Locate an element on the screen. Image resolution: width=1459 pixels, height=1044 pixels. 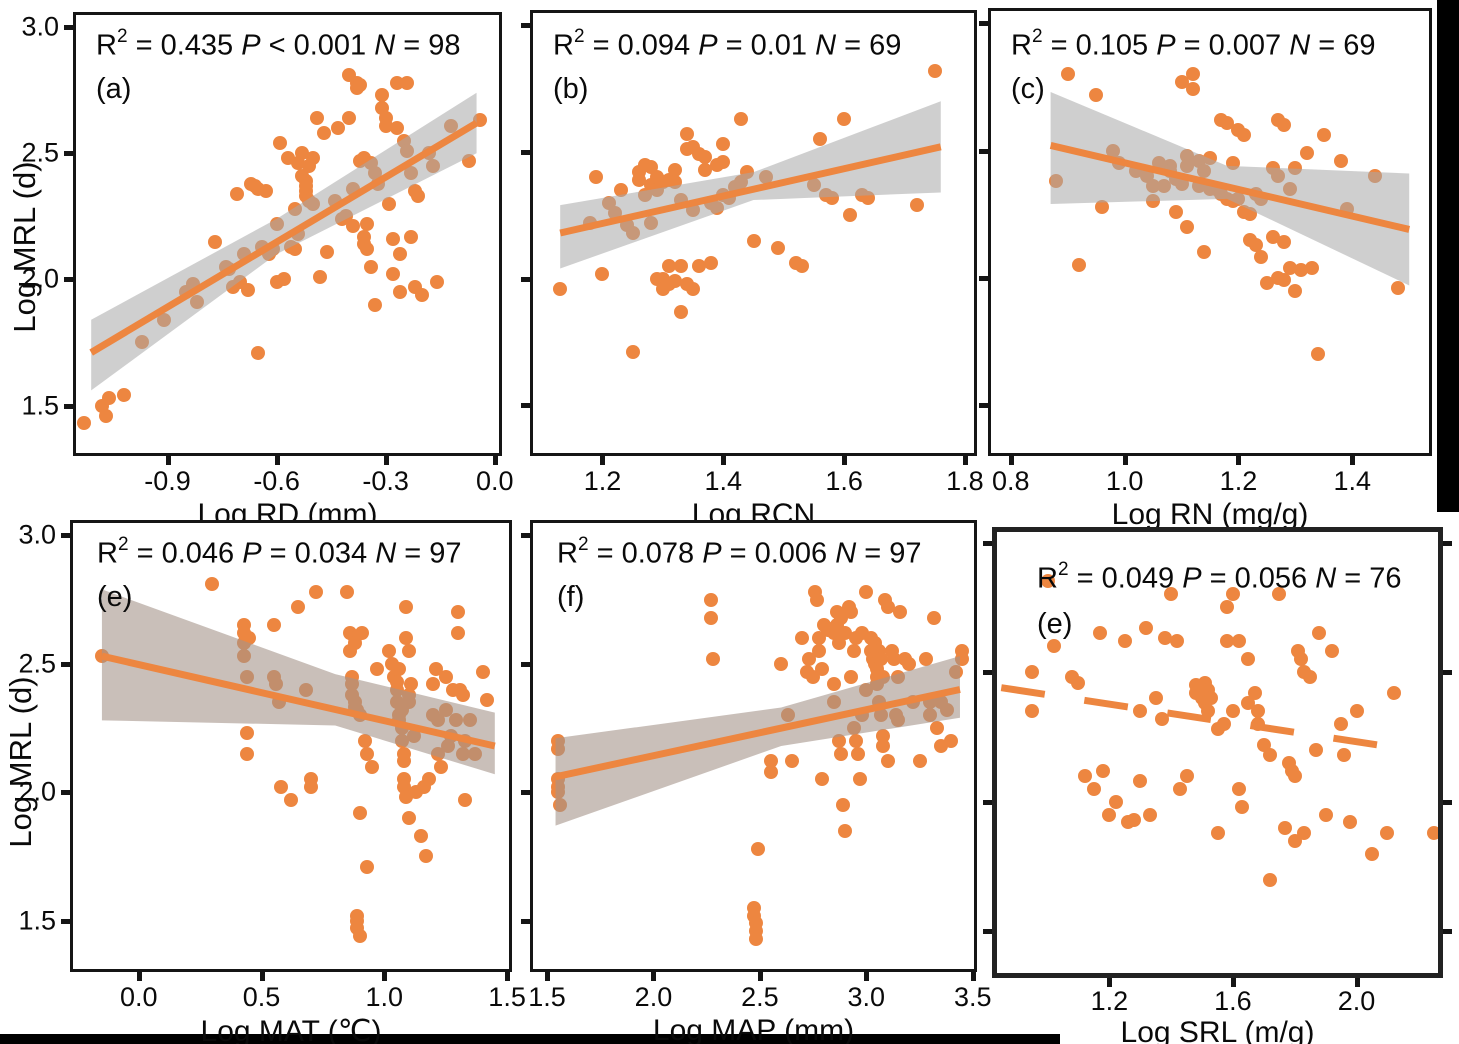
stat-symbol: N is located at coordinates (1300, 45).